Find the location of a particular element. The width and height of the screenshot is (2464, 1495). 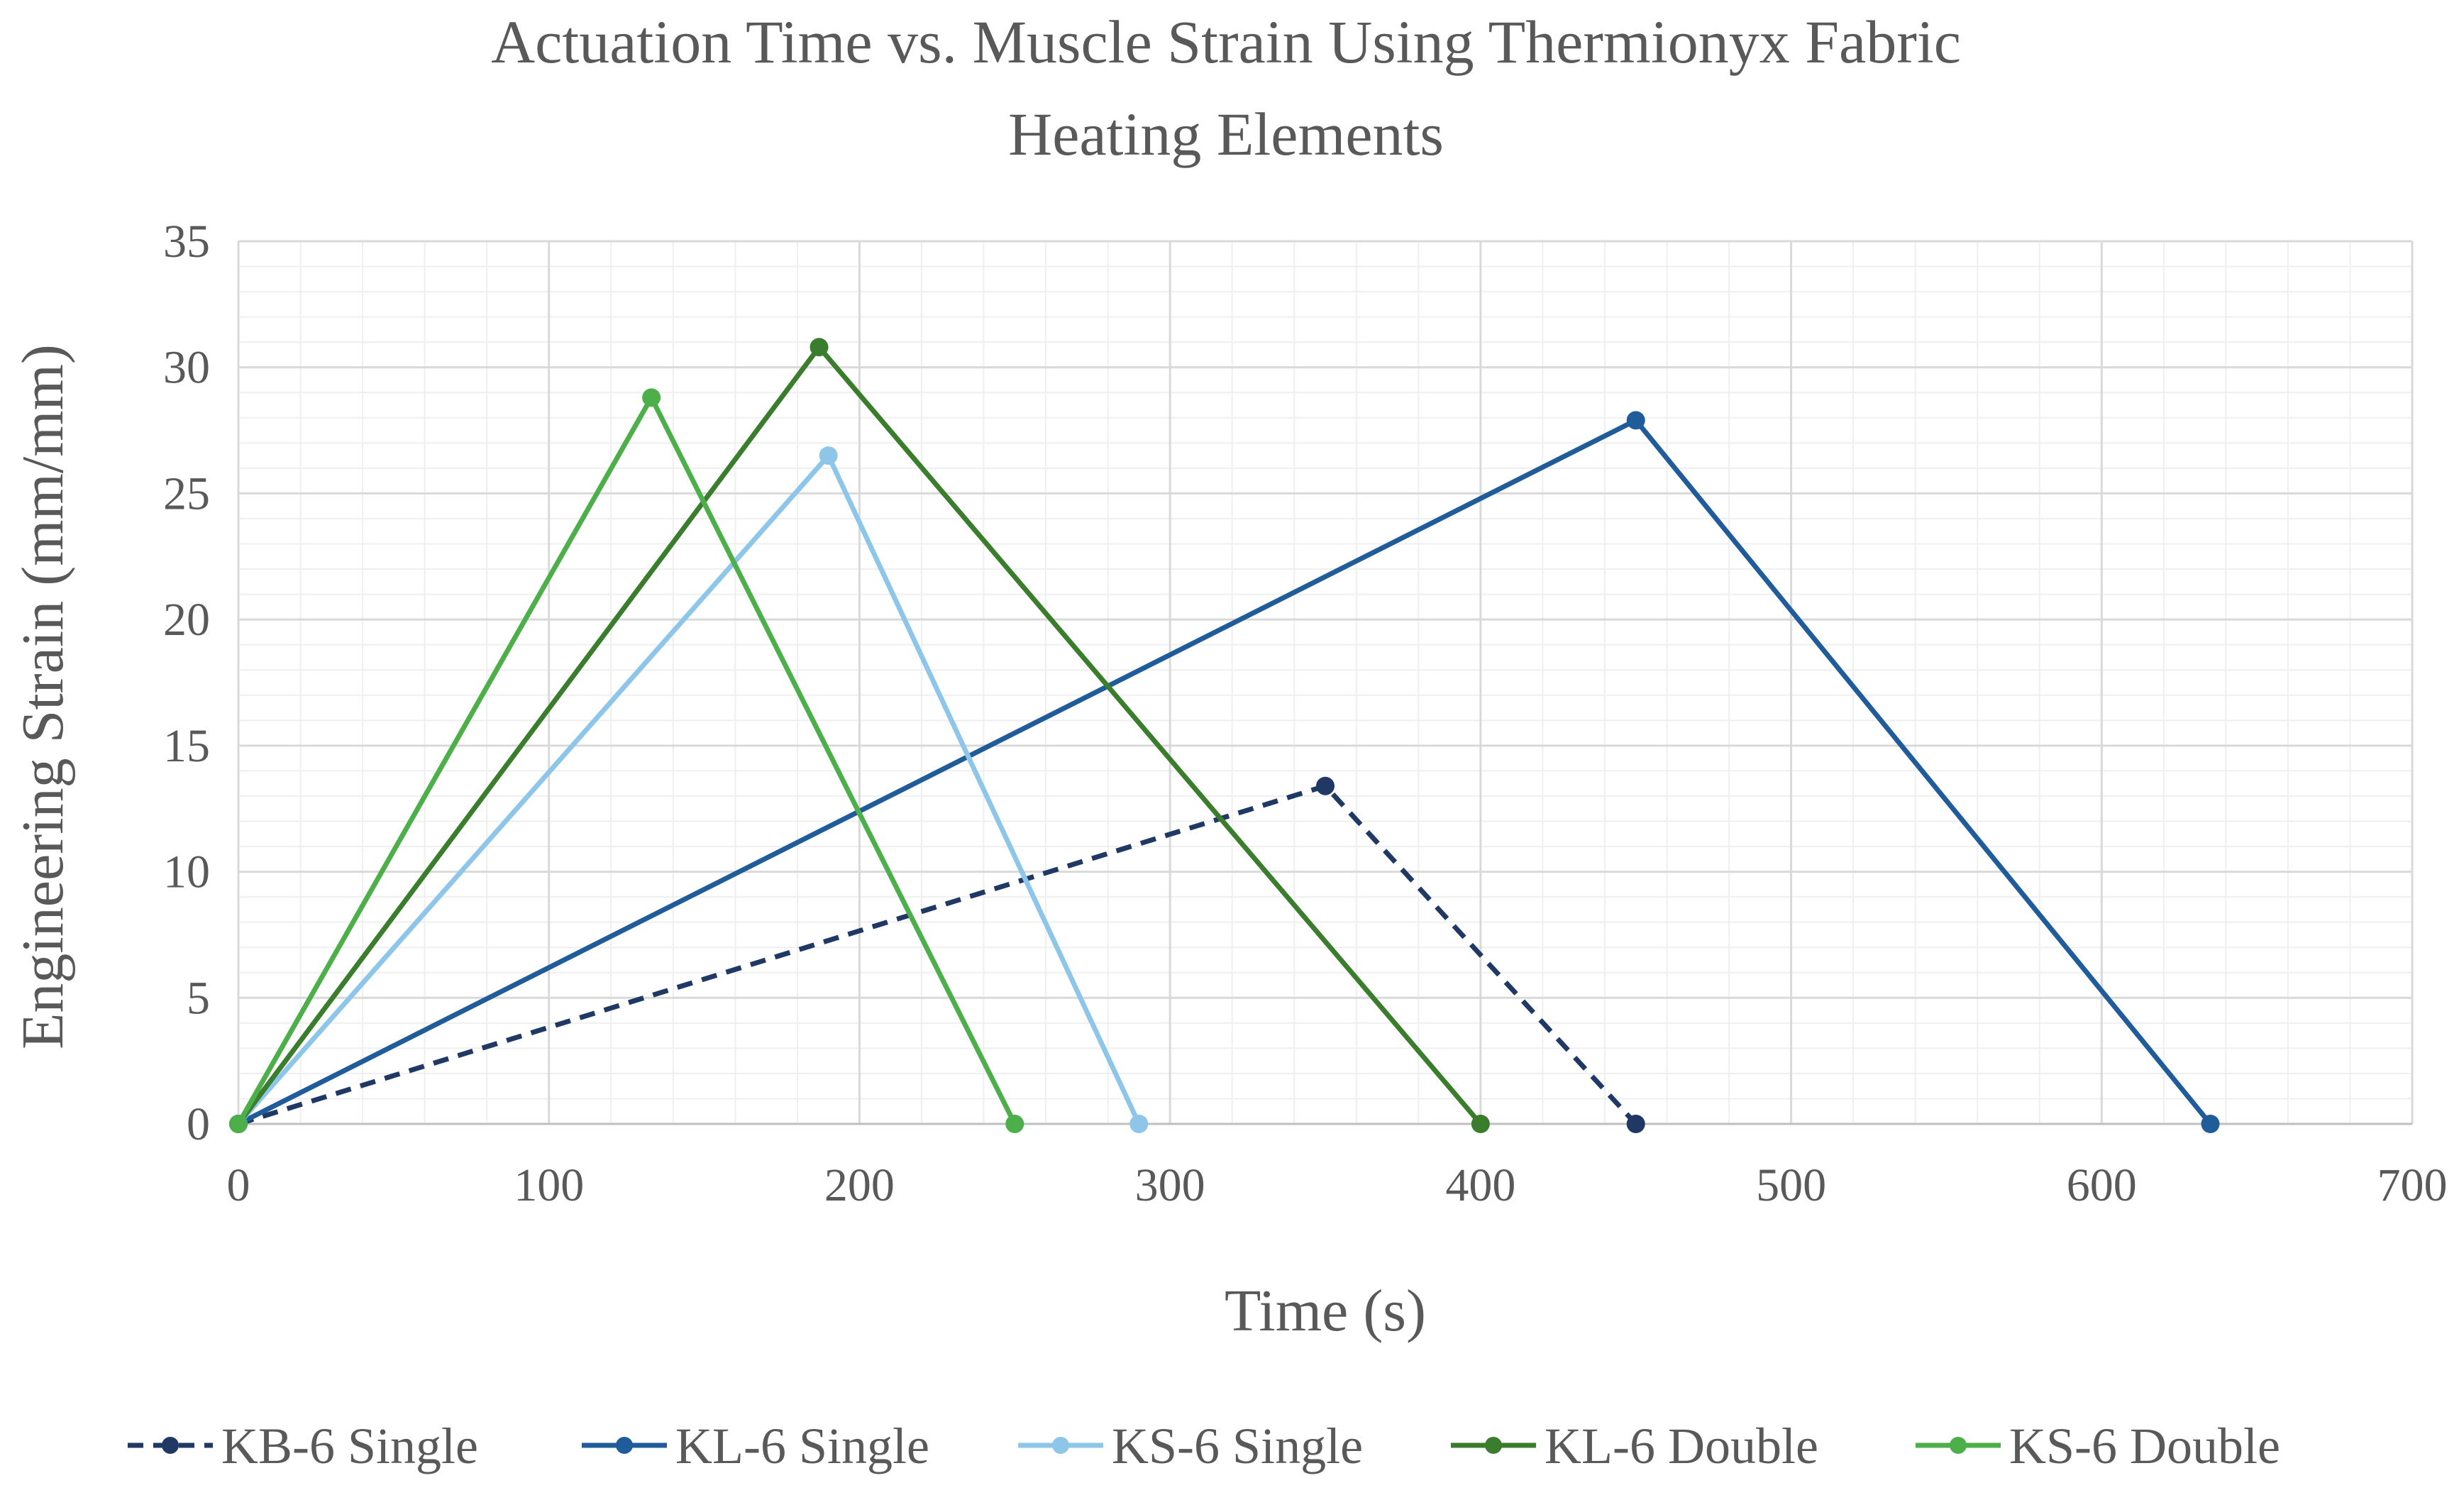

chart-title-line-2: Heating Elements is located at coordinates (1226, 134).